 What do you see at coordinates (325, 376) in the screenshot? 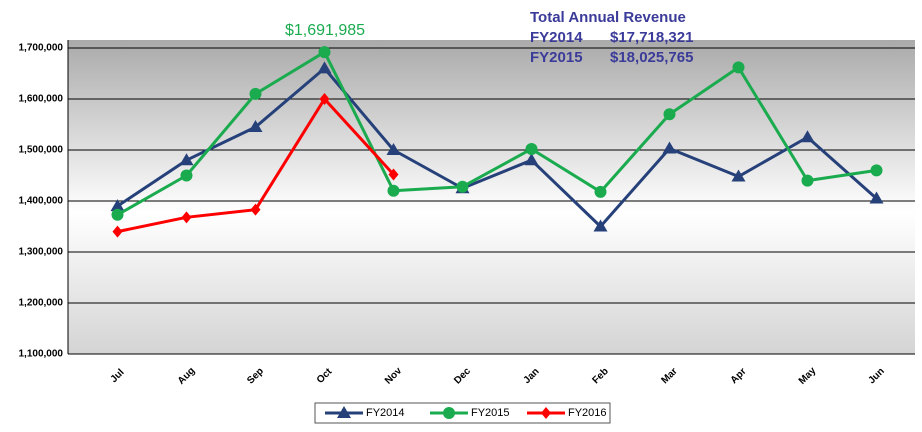
I see `x-tick-label: Oct` at bounding box center [325, 376].